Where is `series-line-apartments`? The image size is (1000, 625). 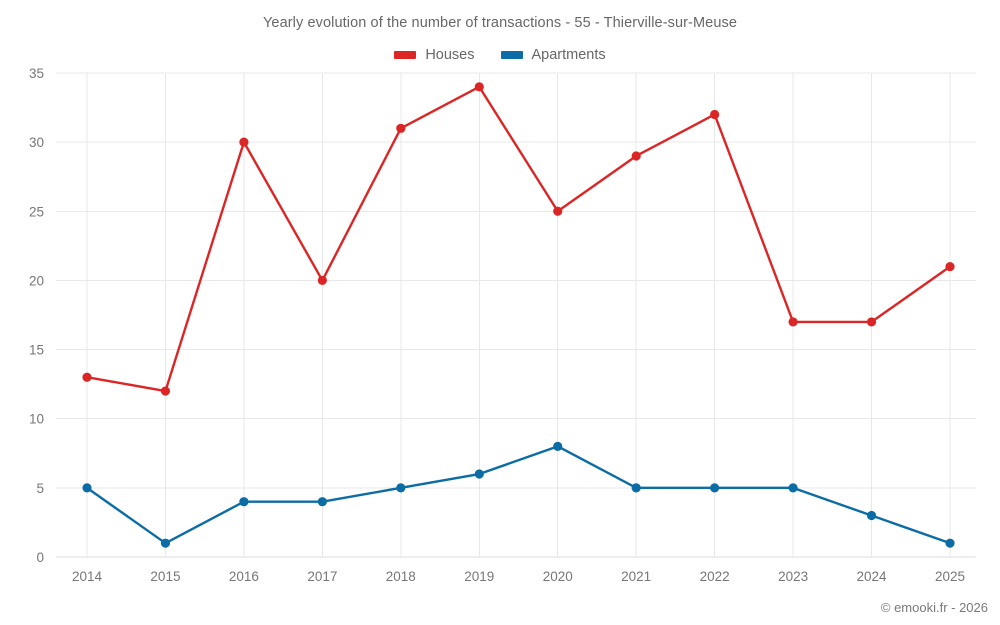 series-line-apartments is located at coordinates (518, 495).